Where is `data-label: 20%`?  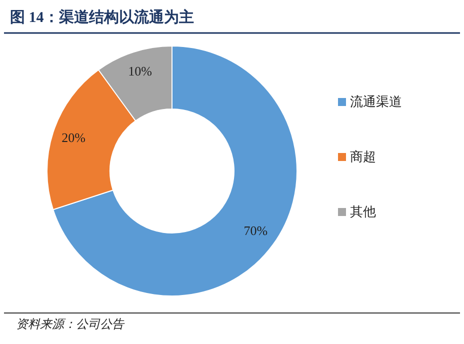
data-label: 20% is located at coordinates (74, 137).